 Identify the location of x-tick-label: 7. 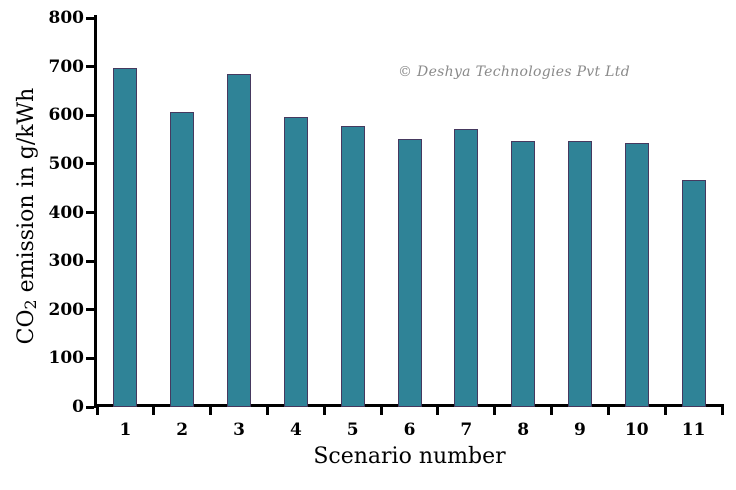
(466, 430).